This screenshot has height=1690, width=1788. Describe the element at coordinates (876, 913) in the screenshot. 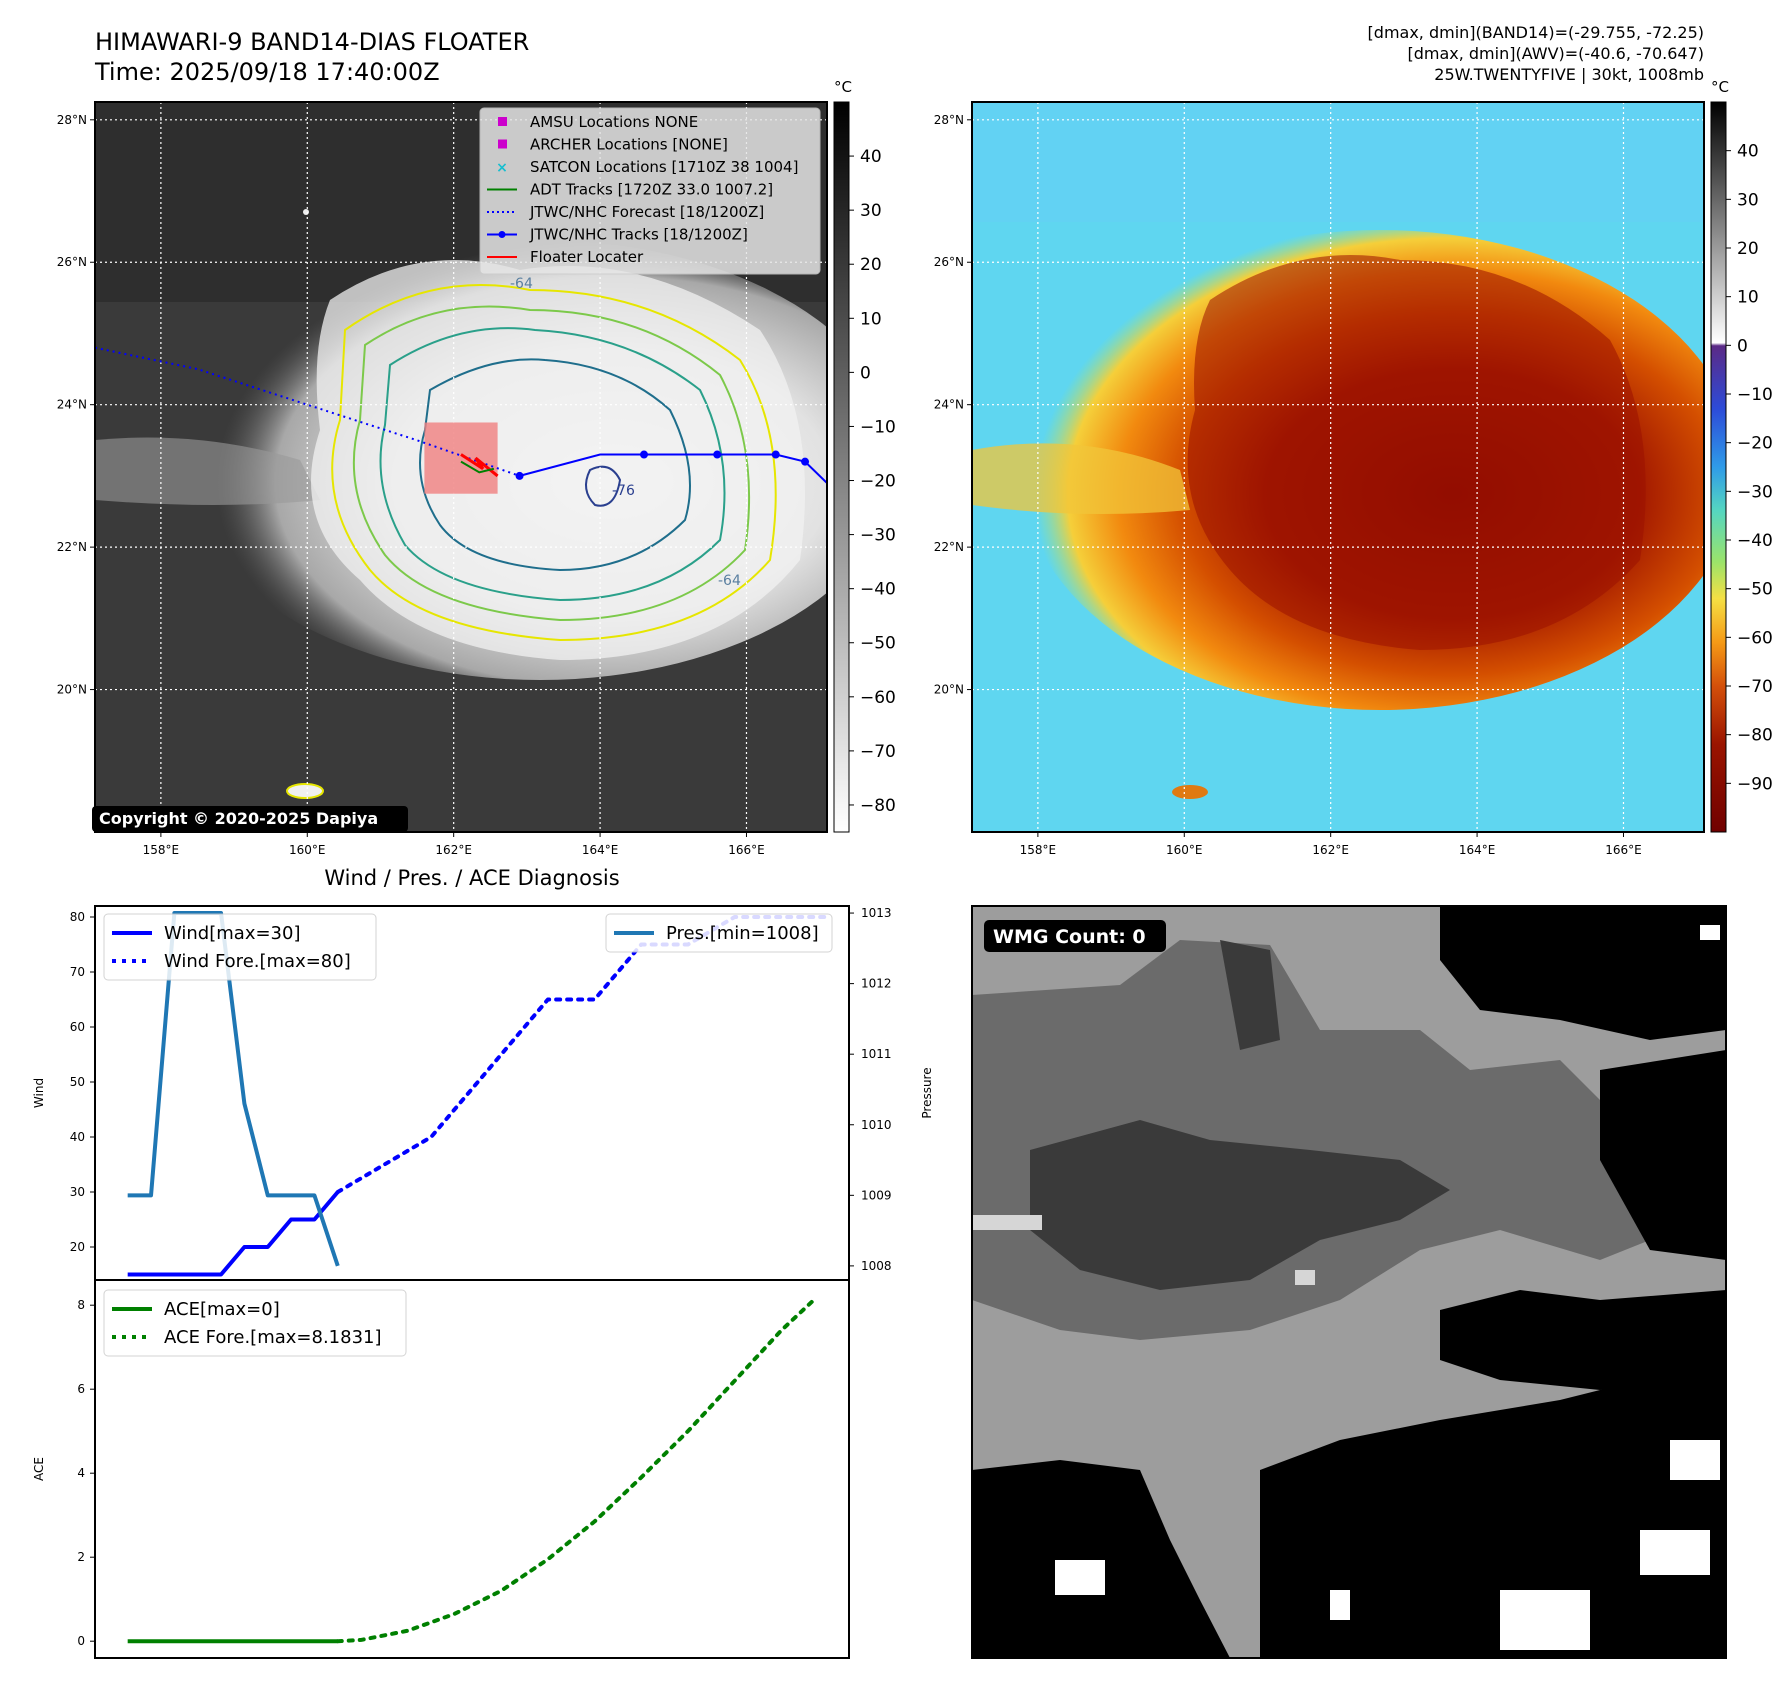

I see `y2-tick-label: 1013` at that location.